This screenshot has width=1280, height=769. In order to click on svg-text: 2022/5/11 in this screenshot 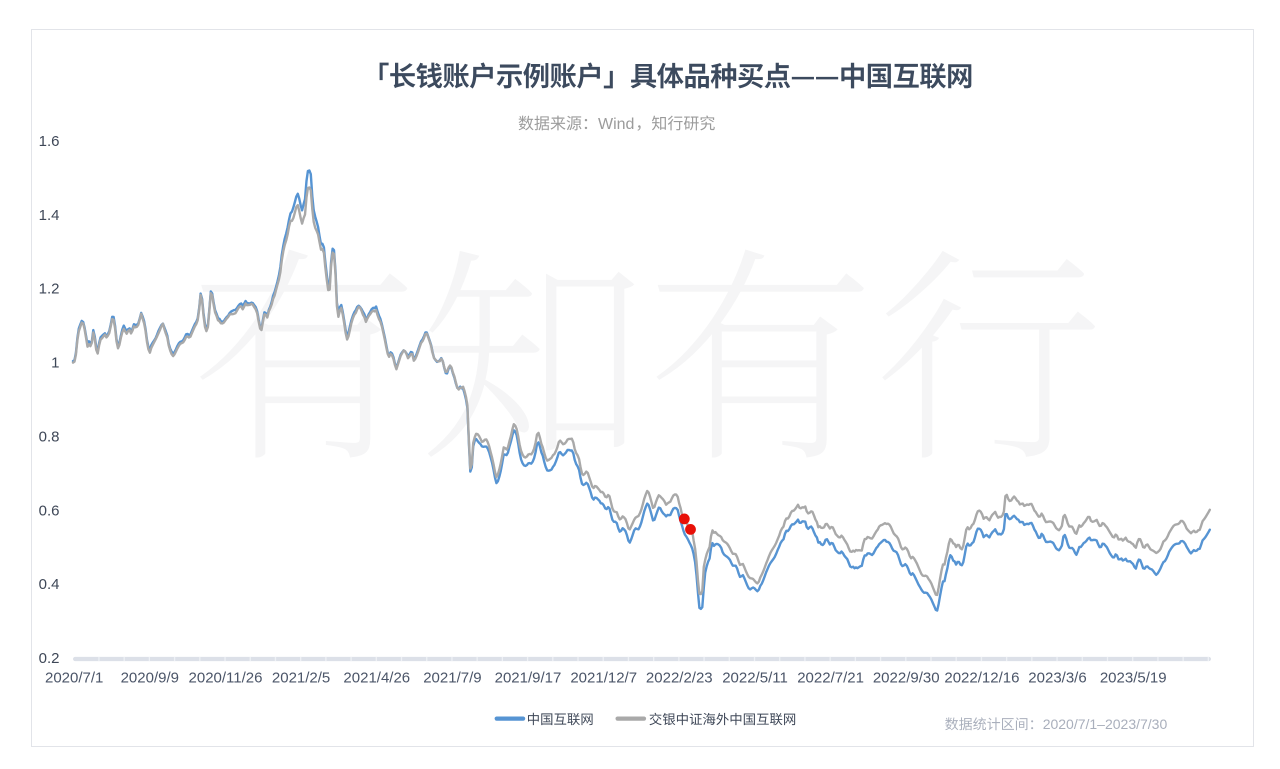, I will do `click(755, 677)`.